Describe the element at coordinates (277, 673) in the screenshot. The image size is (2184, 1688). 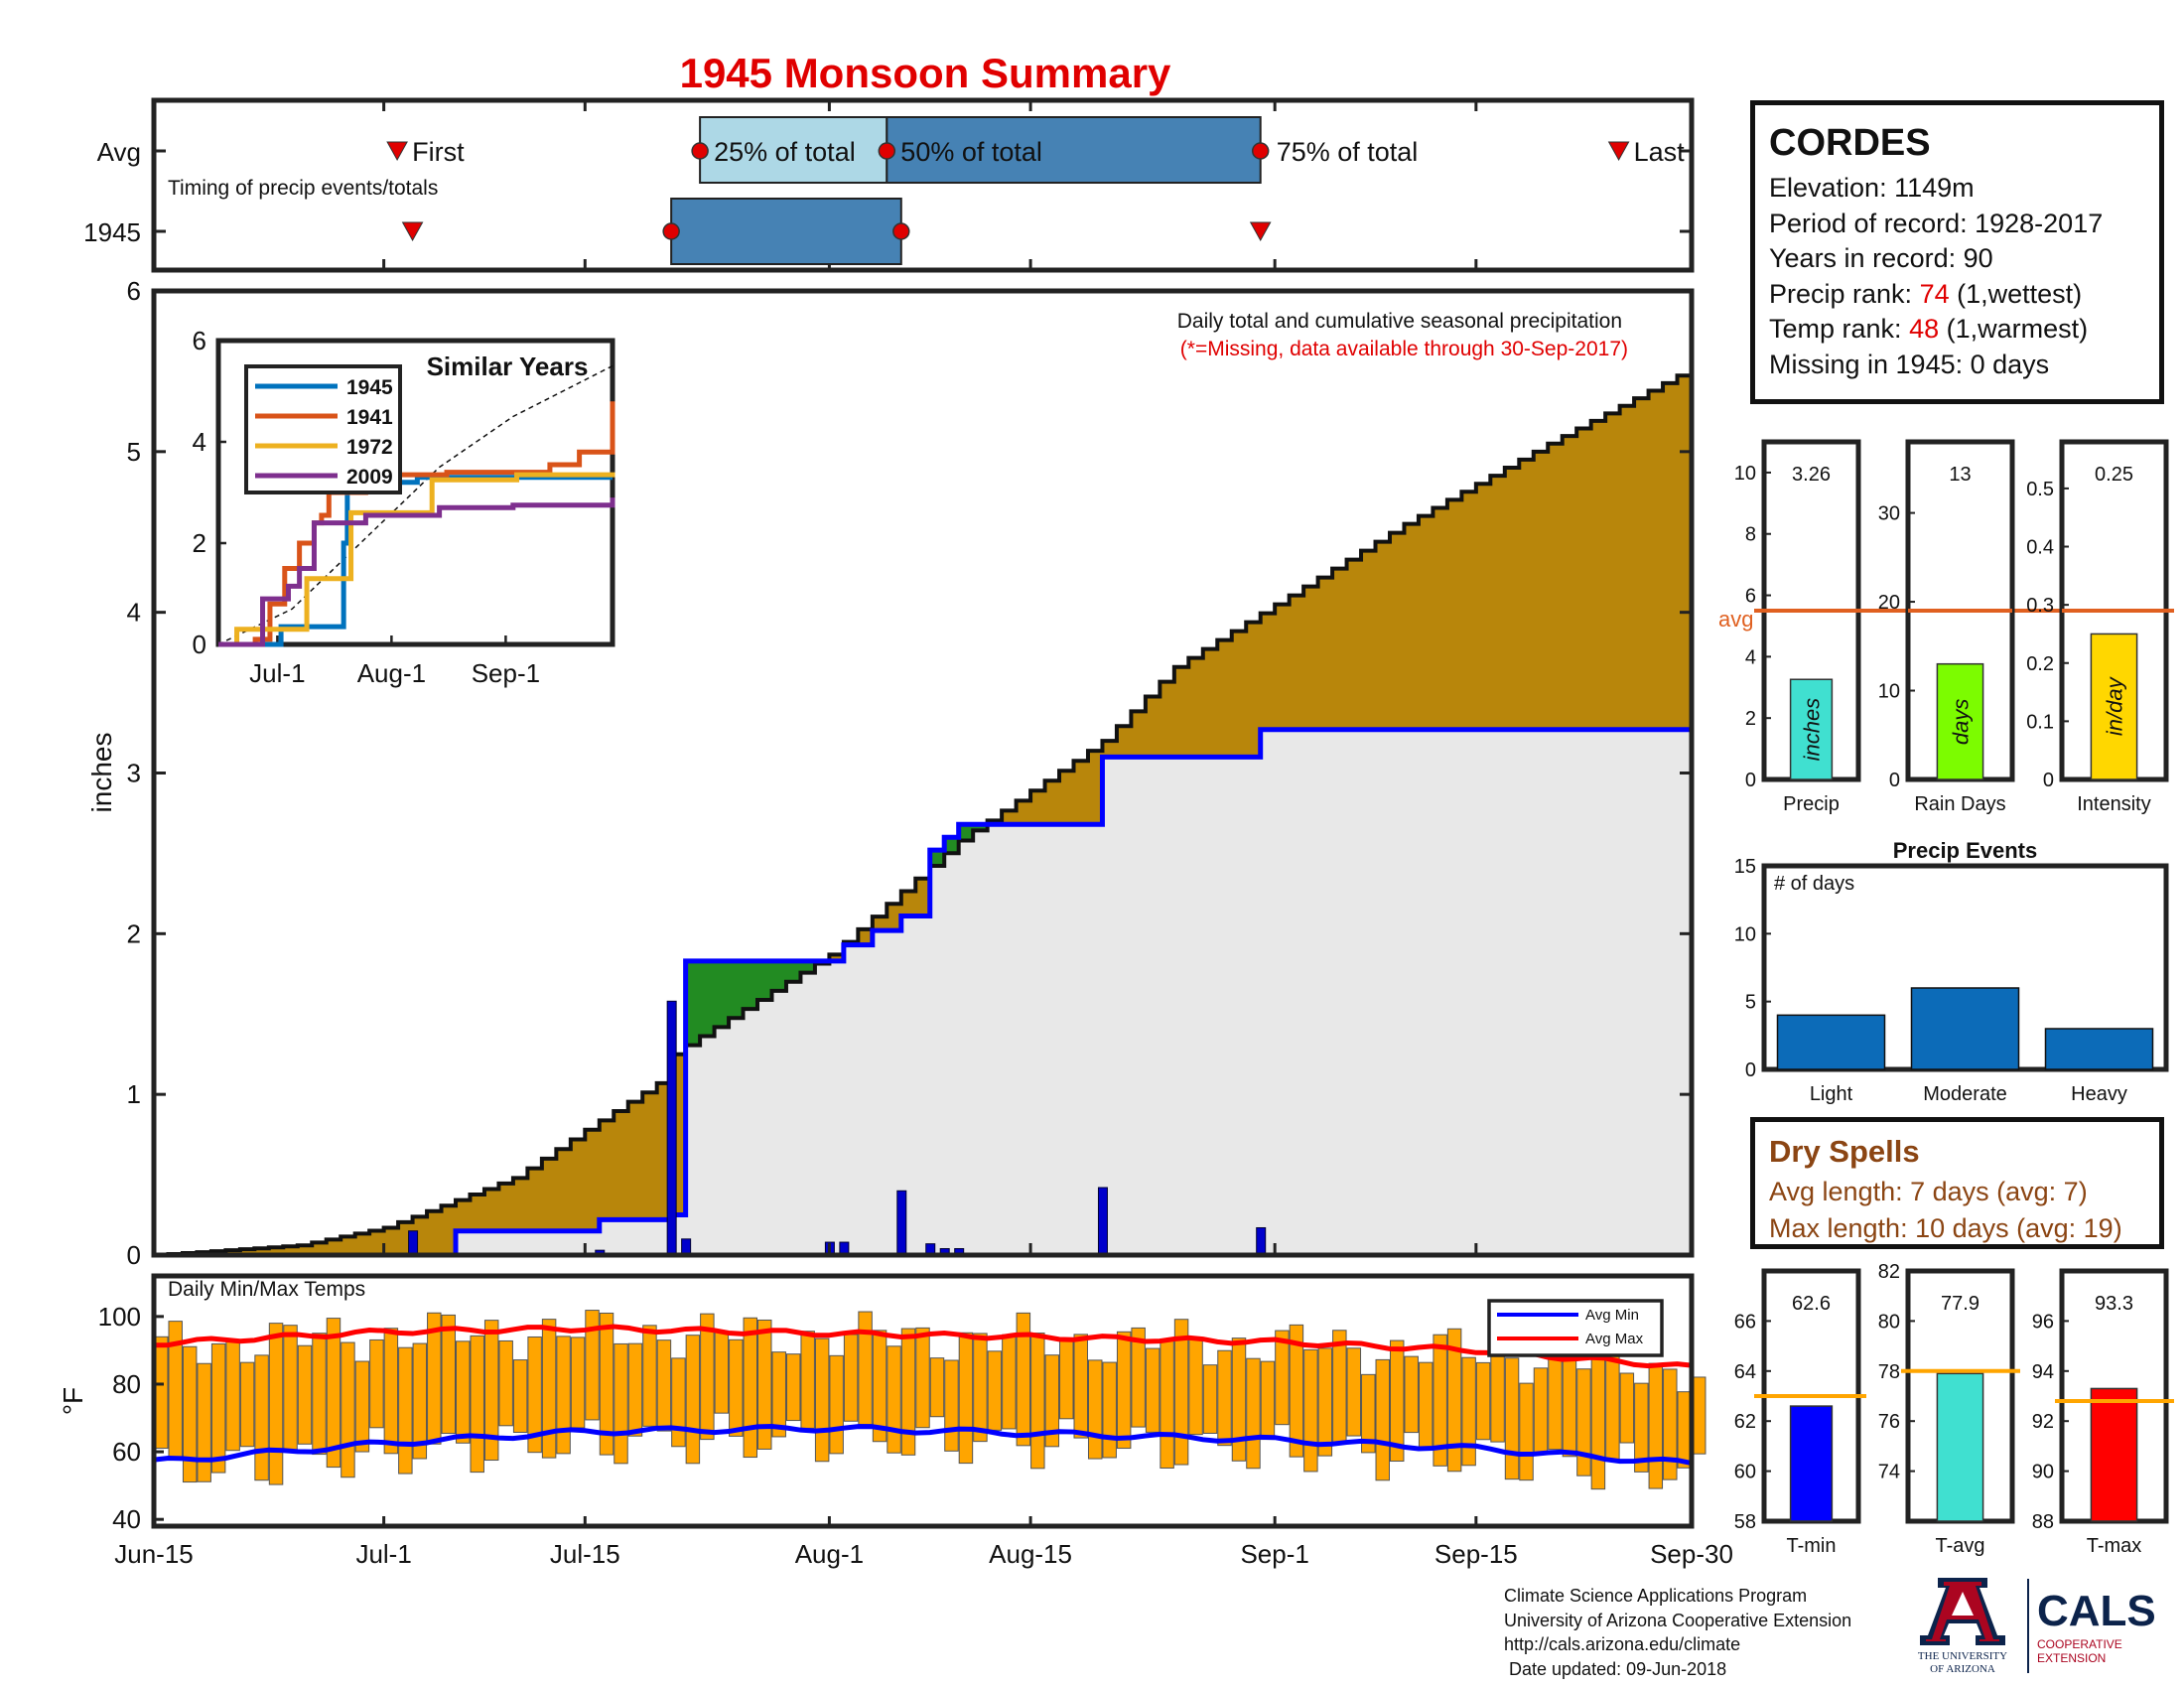
I see `inset-x-tick-label: Jul-1` at that location.